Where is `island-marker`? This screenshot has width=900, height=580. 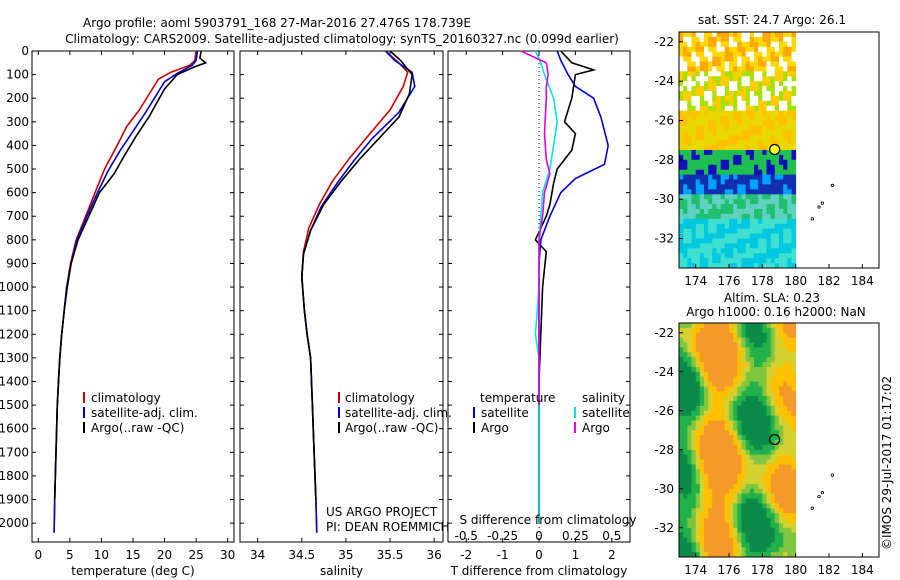
island-marker is located at coordinates (819, 496).